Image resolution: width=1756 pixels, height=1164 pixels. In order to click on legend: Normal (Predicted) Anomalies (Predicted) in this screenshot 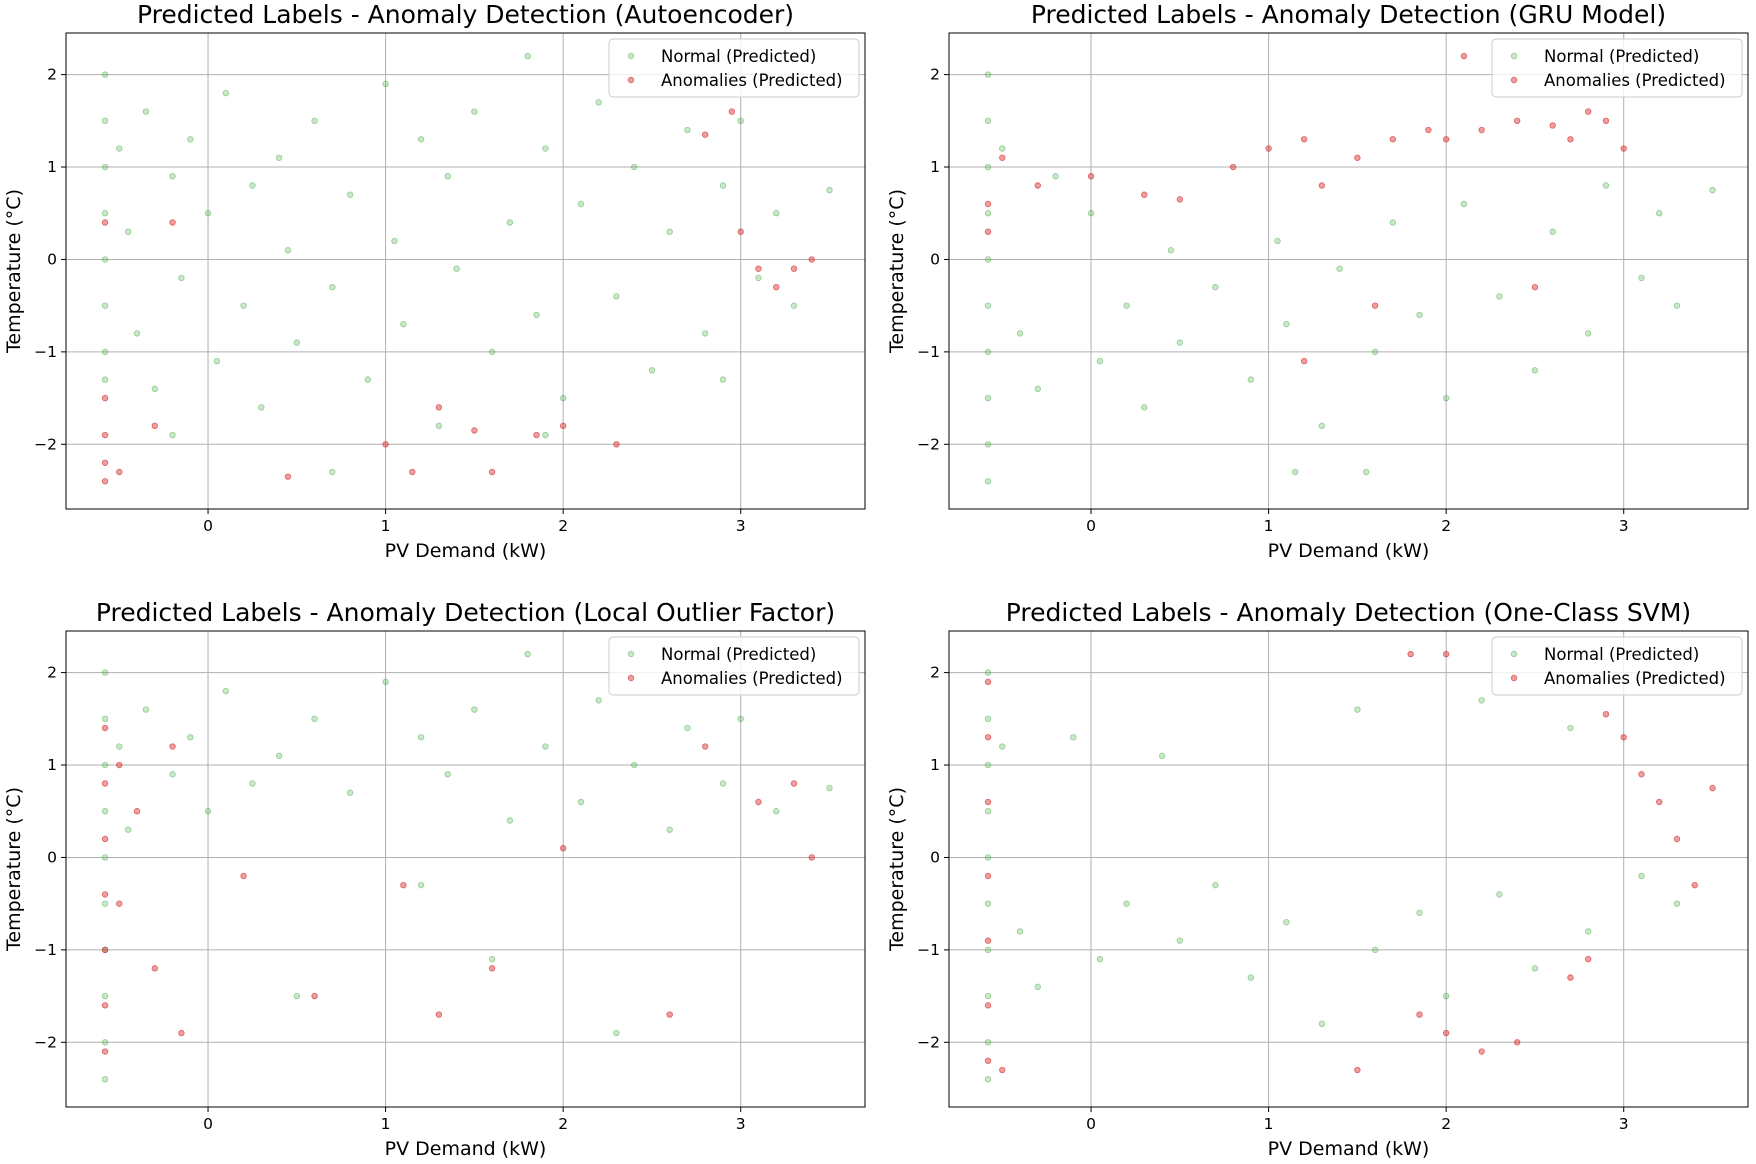, I will do `click(1617, 666)`.